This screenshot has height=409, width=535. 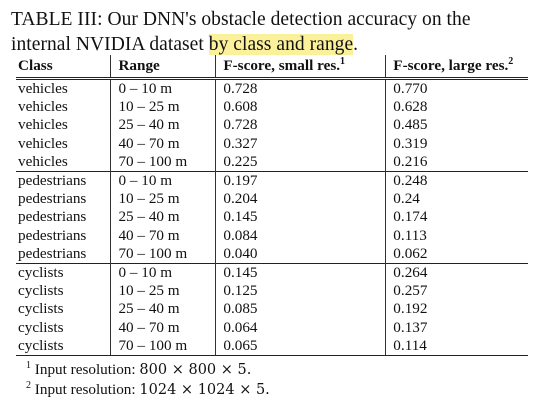 I want to click on footnote-1-mark: 1, so click(x=28, y=365).